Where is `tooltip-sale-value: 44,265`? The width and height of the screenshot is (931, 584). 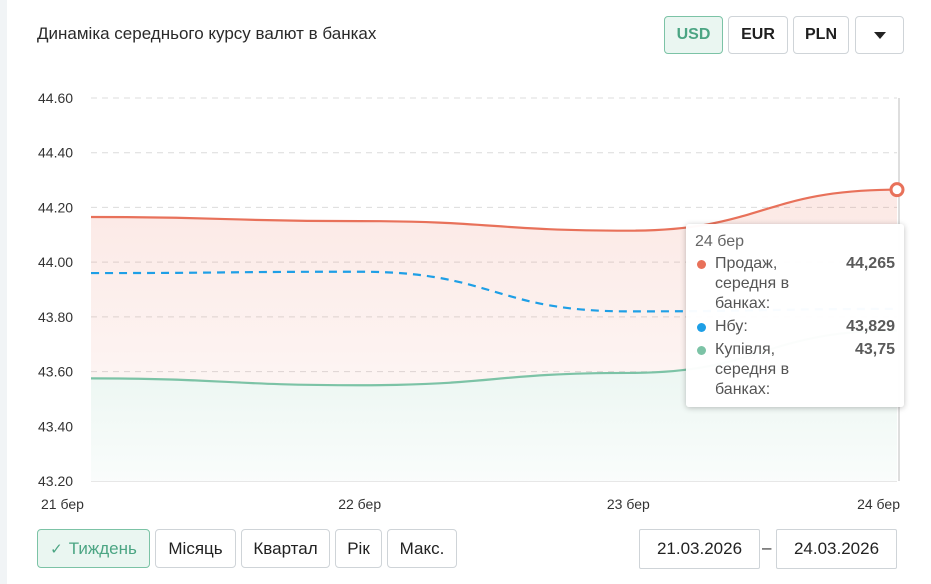
tooltip-sale-value: 44,265 is located at coordinates (870, 263).